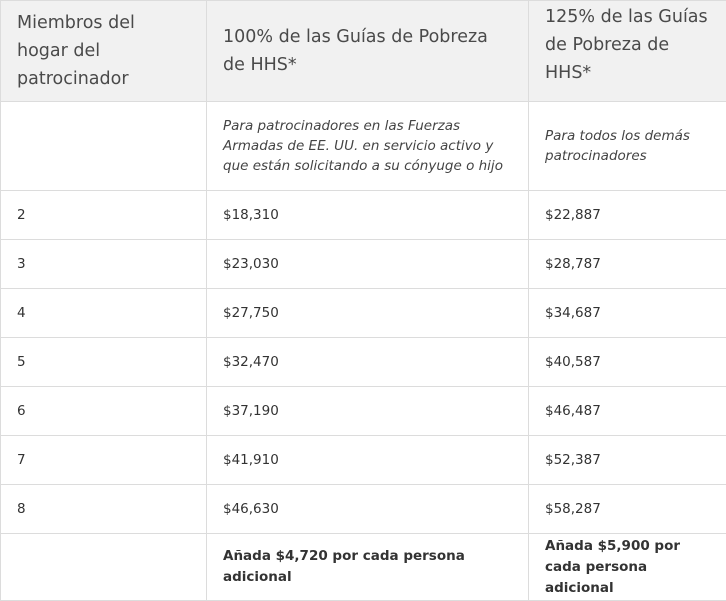  I want to click on guideline-100-cell: $37,190, so click(368, 411).